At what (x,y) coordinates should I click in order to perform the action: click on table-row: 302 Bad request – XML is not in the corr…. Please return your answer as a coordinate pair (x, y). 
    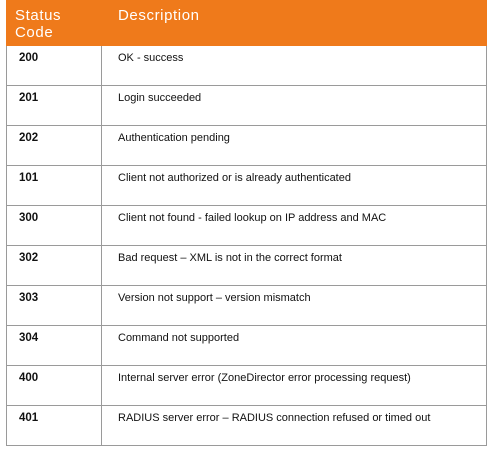
    Looking at the image, I should click on (246, 265).